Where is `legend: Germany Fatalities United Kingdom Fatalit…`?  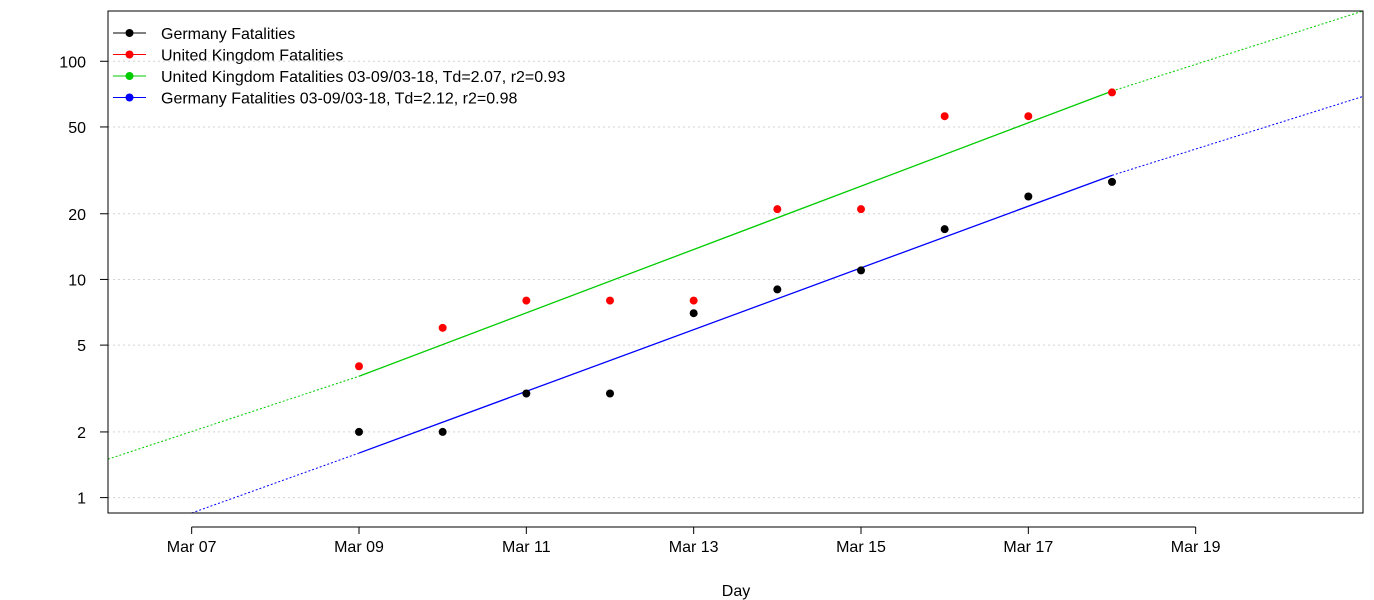
legend: Germany Fatalities United Kingdom Fatalit… is located at coordinates (339, 67).